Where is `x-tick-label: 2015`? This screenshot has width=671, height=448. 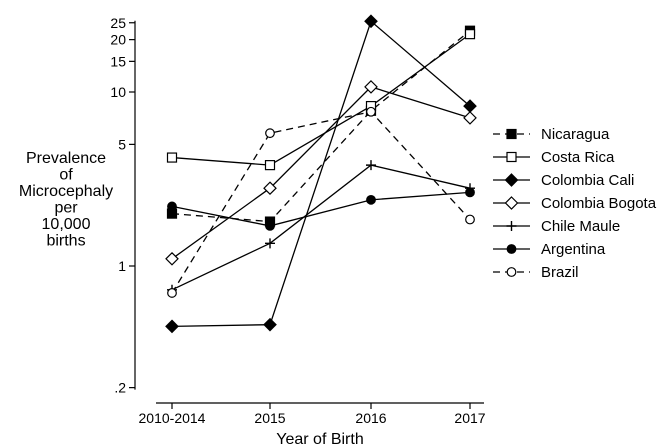
x-tick-label: 2015 is located at coordinates (269, 418).